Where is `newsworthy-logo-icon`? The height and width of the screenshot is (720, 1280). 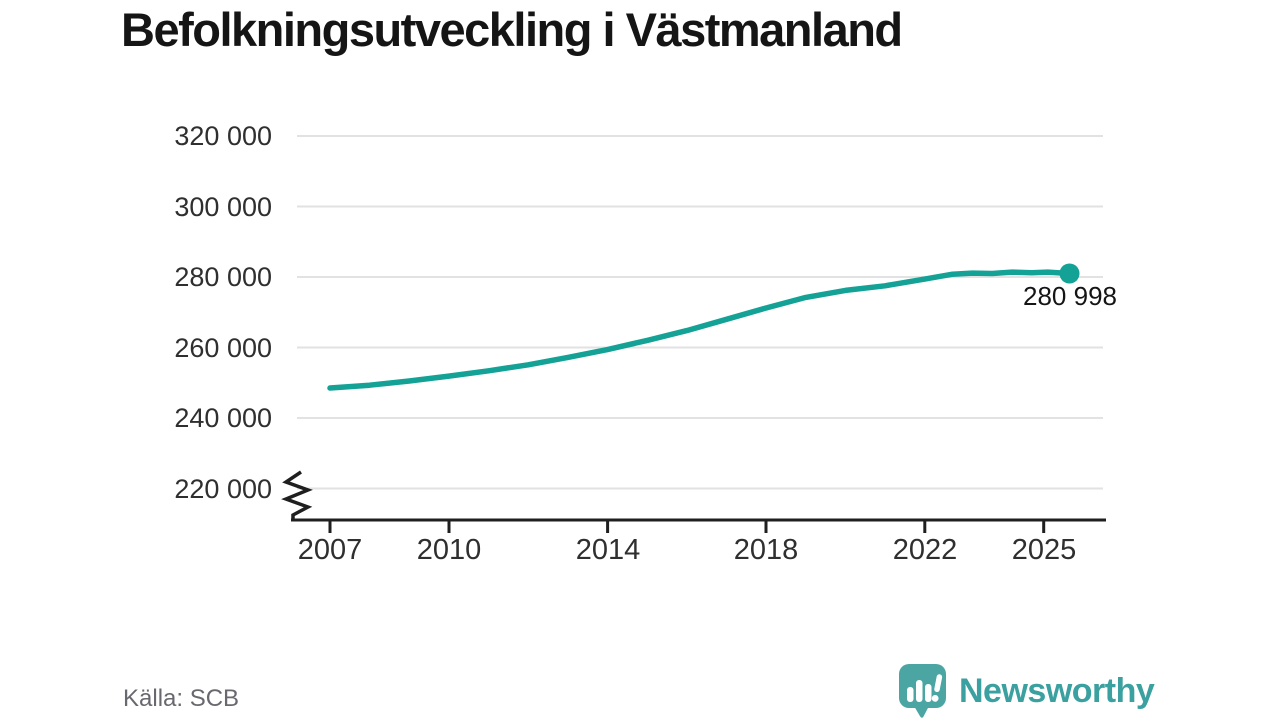
newsworthy-logo-icon is located at coordinates (922, 691).